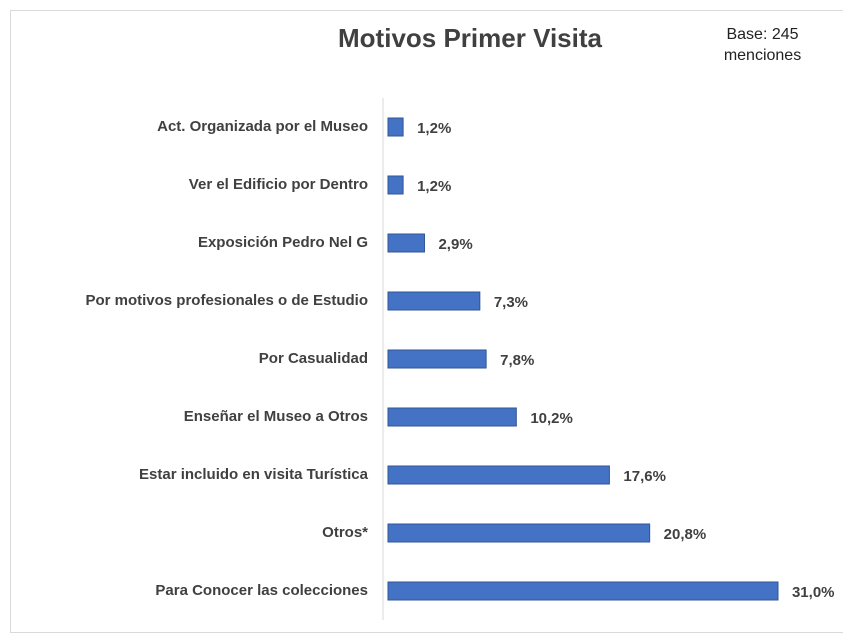  Describe the element at coordinates (813, 592) in the screenshot. I see `value-label: 31,0%` at that location.